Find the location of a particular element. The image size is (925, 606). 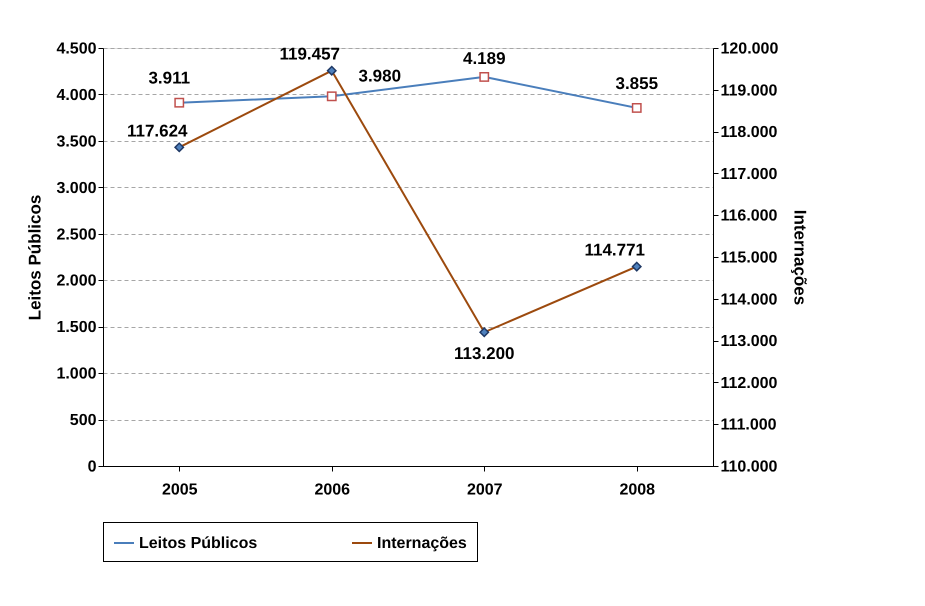

data-label: 117.624 is located at coordinates (157, 130).